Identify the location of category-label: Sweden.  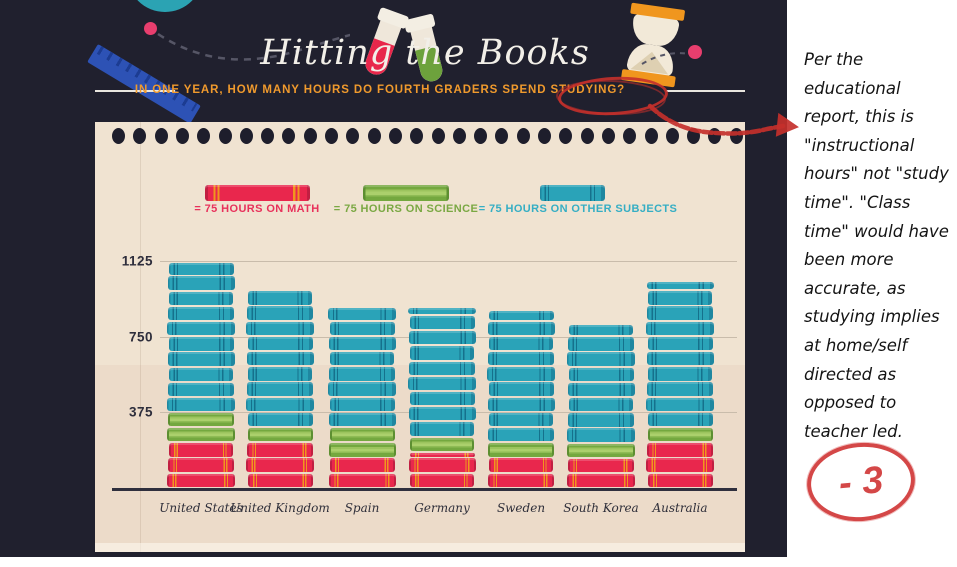
(521, 508).